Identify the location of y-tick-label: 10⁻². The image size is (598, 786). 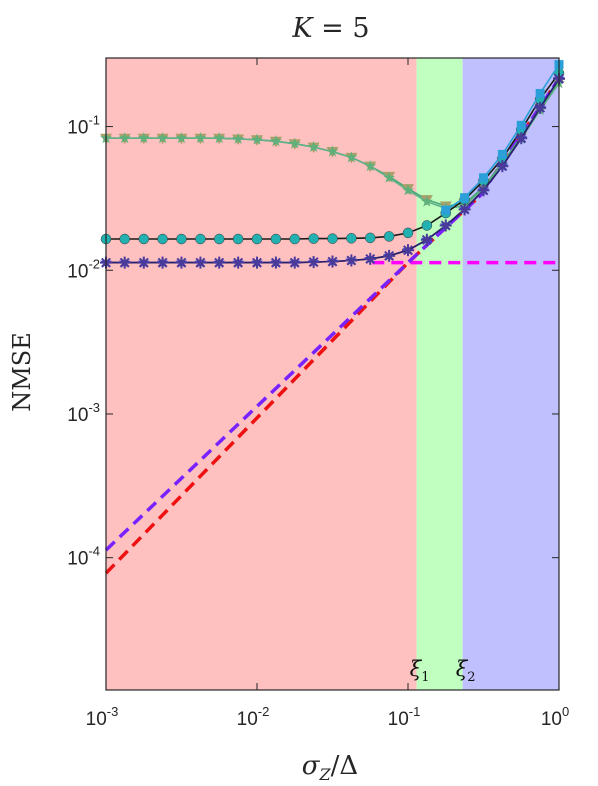
(83, 269).